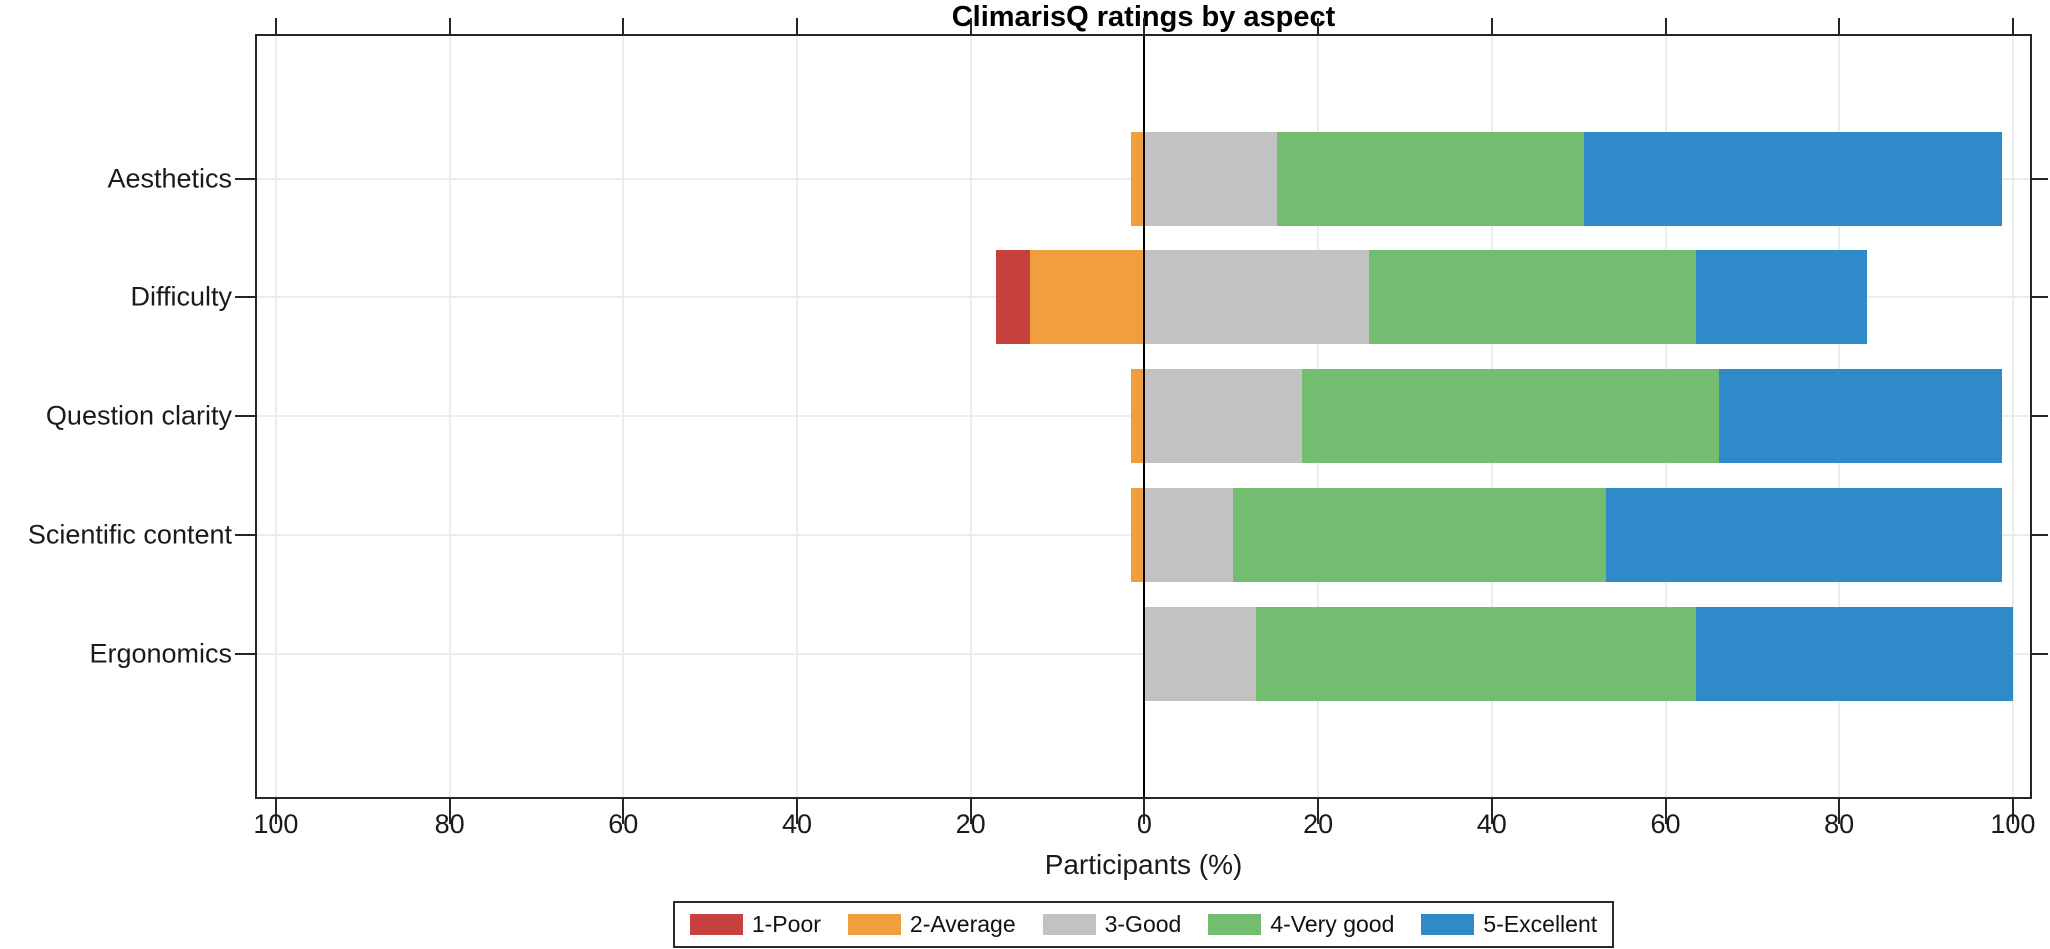  I want to click on category-label: Ergonomics, so click(160, 653).